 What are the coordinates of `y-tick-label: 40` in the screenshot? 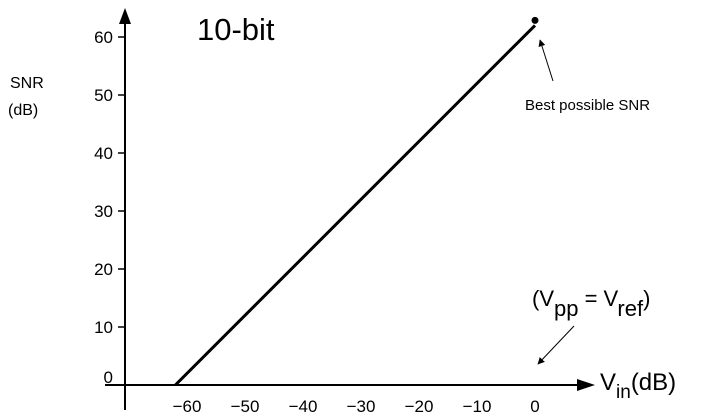 It's located at (103, 153).